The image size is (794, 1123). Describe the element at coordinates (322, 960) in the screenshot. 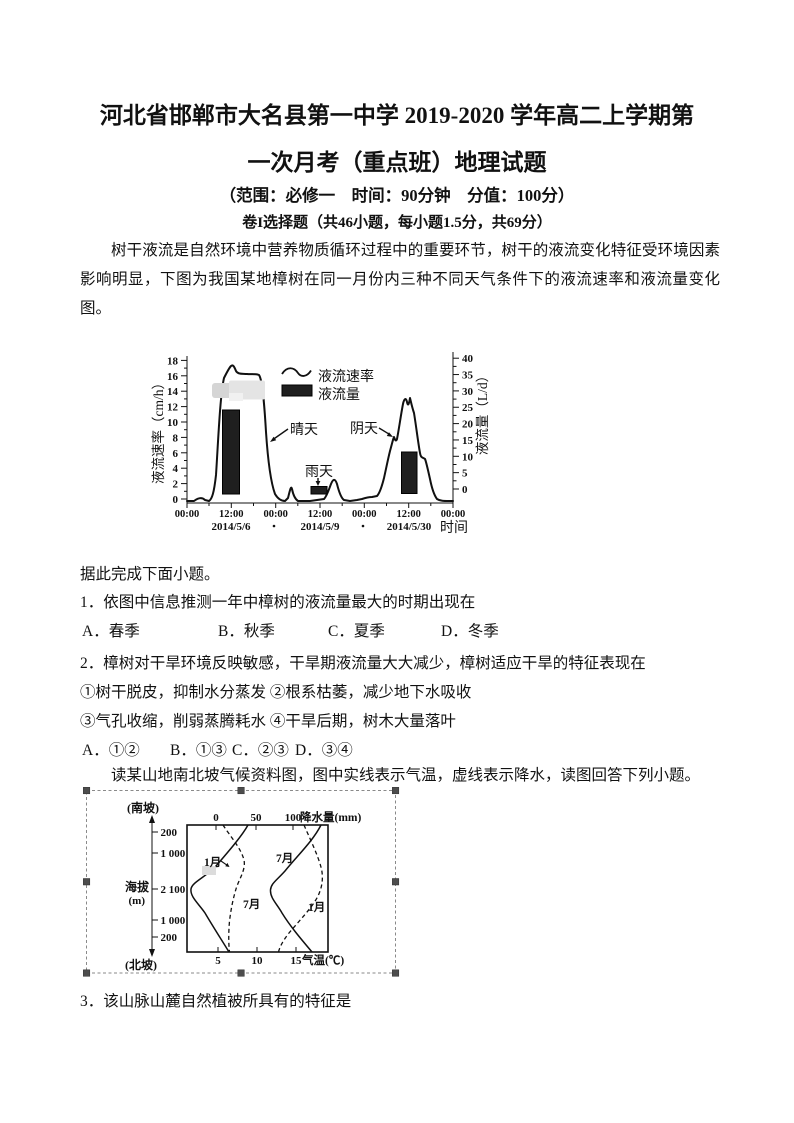

I see `temperature-axis-title: 气温(℃)` at that location.